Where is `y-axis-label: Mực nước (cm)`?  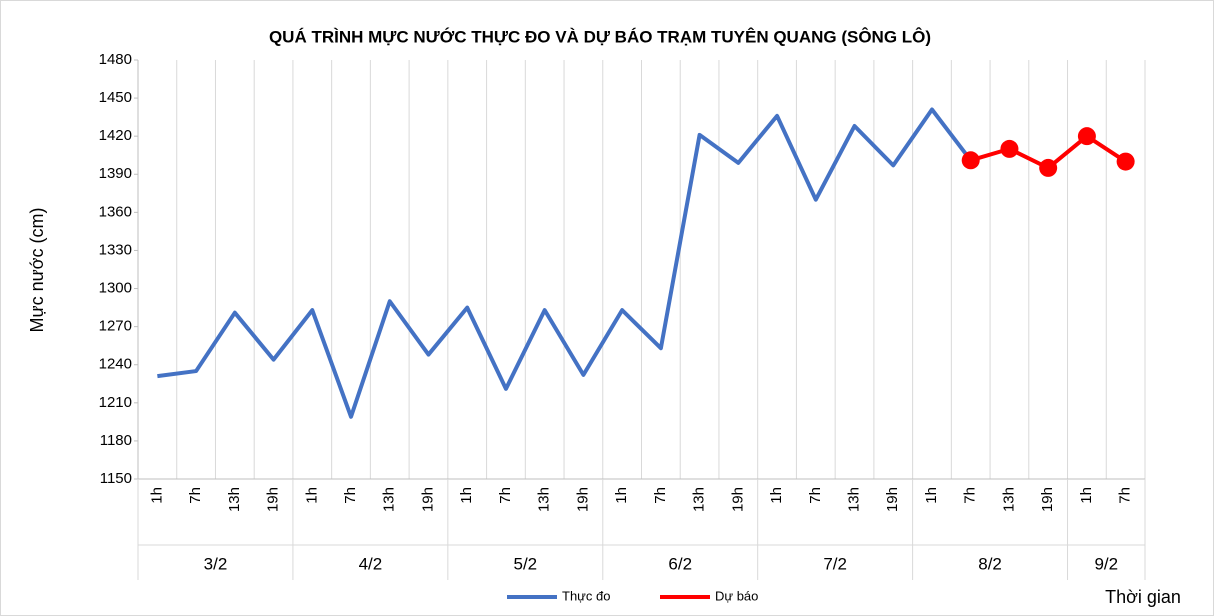
y-axis-label: Mực nước (cm) is located at coordinates (37, 270).